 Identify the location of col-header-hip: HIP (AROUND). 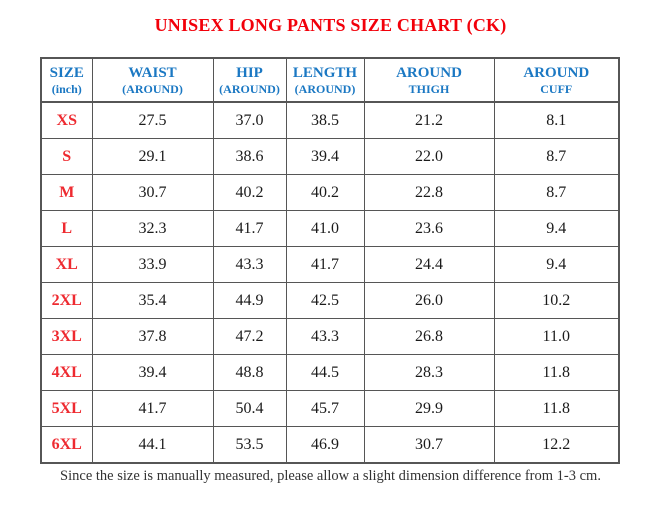
(249, 80).